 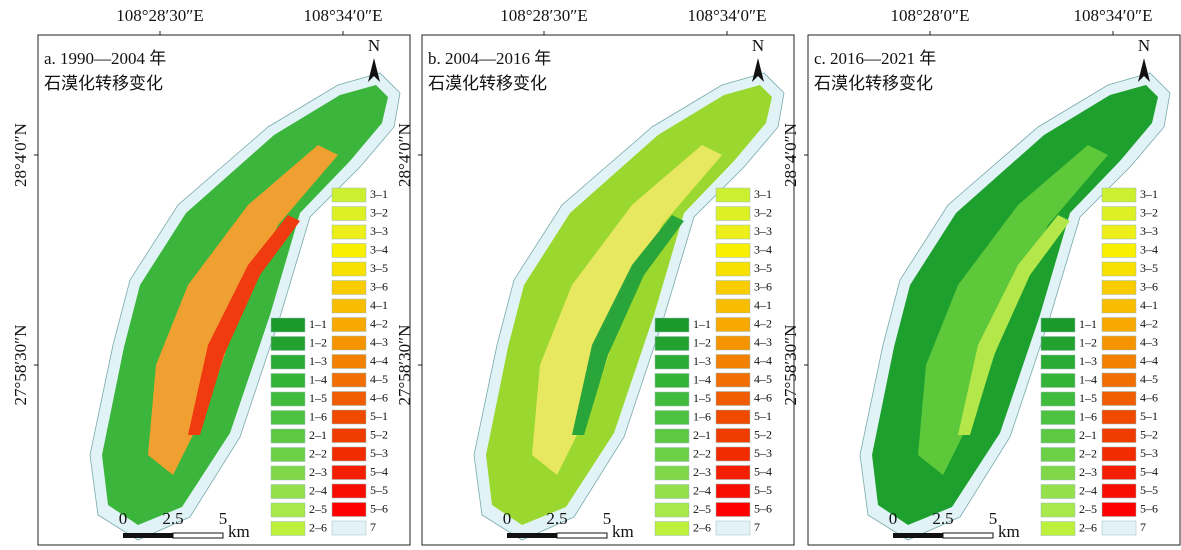 What do you see at coordinates (318, 472) in the screenshot?
I see `legend-label: 2–3` at bounding box center [318, 472].